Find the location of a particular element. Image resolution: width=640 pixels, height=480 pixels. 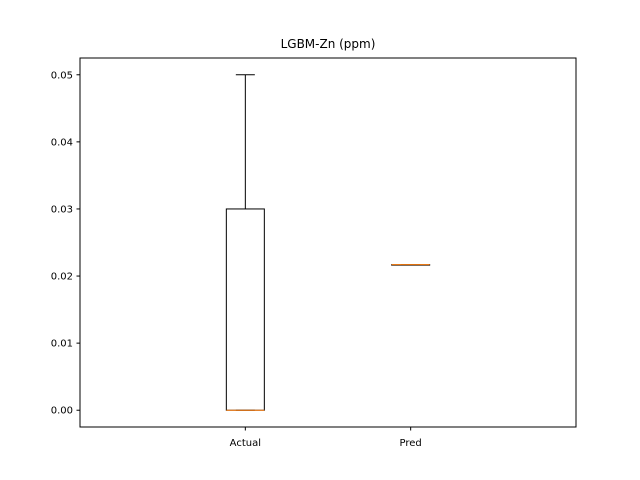

y-tick-label: 0.01 is located at coordinates (62, 344).